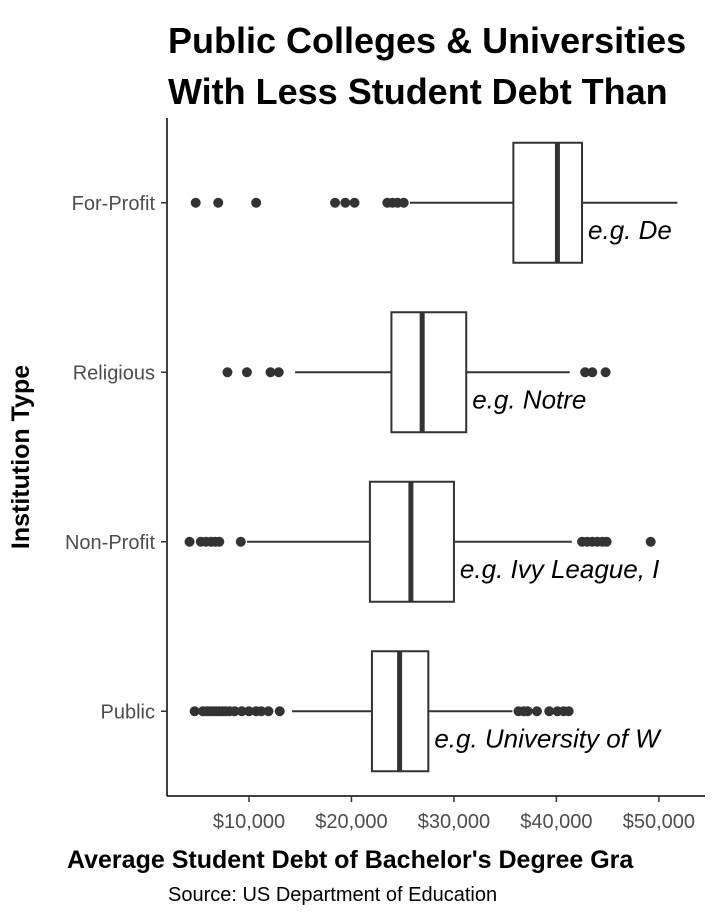 The height and width of the screenshot is (921, 720). I want to click on chart-title-line-2: With Less Student Debt Than, so click(418, 91).